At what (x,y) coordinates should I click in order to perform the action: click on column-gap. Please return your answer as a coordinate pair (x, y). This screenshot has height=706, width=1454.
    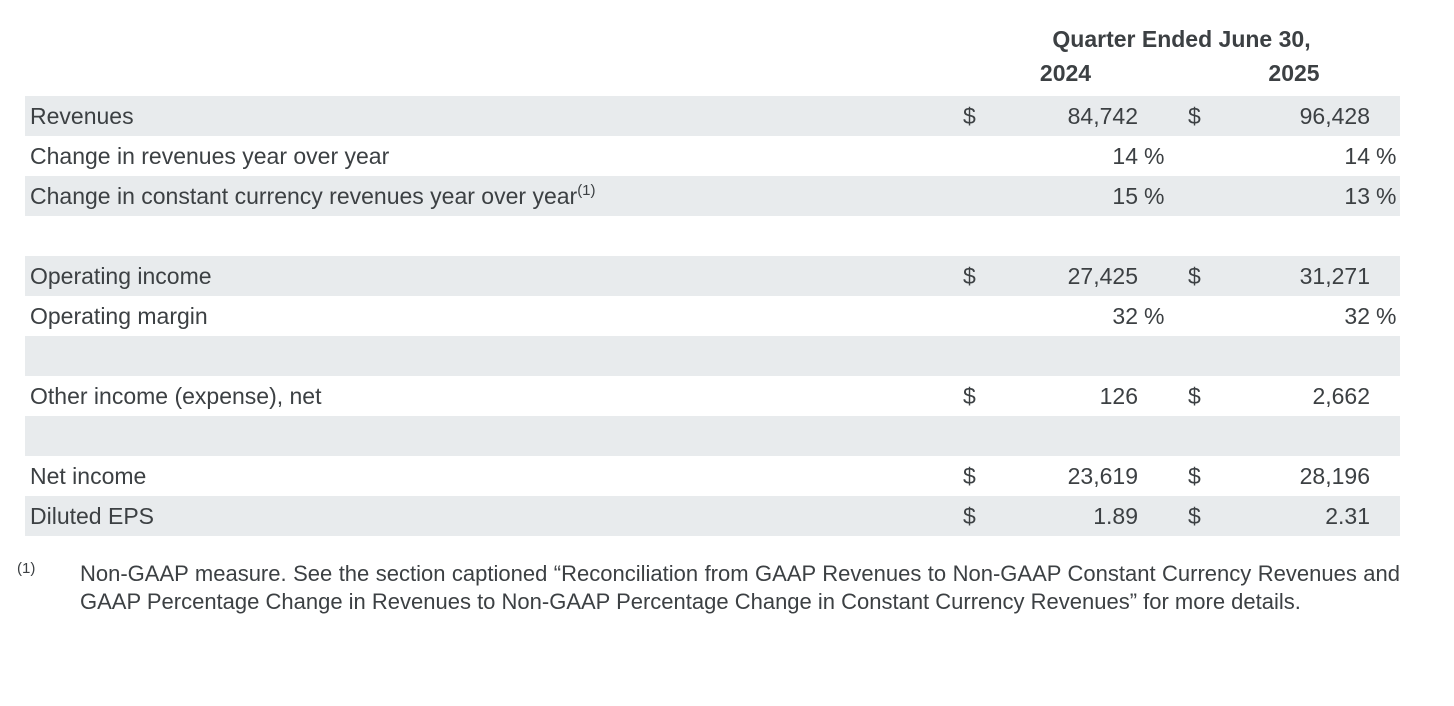
    Looking at the image, I should click on (1178, 73).